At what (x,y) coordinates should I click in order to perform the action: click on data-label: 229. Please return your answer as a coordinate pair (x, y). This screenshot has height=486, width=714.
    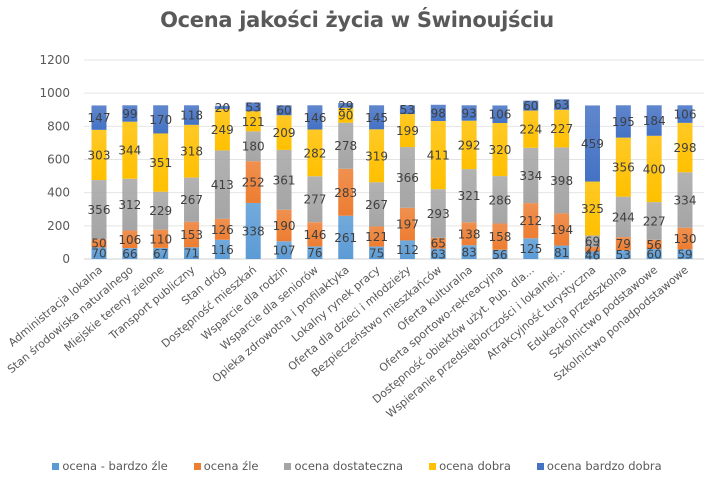
    Looking at the image, I should click on (160, 211).